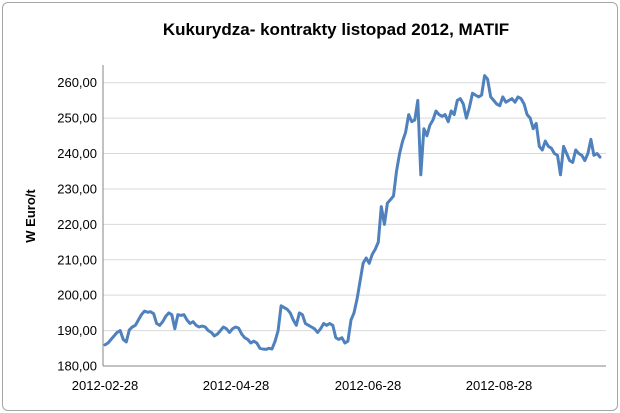 The height and width of the screenshot is (413, 620). Describe the element at coordinates (77, 295) in the screenshot. I see `y-tick-label: 200,00` at that location.